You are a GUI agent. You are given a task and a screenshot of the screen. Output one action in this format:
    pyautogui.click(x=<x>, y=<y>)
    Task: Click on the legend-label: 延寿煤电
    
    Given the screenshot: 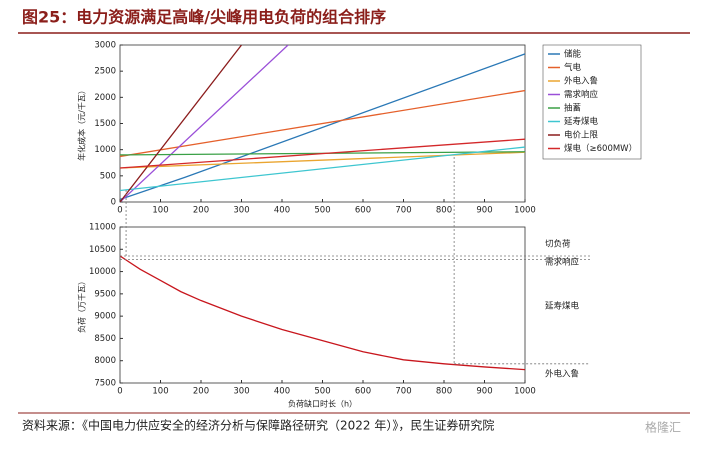 What is the action you would take?
    pyautogui.click(x=581, y=121)
    